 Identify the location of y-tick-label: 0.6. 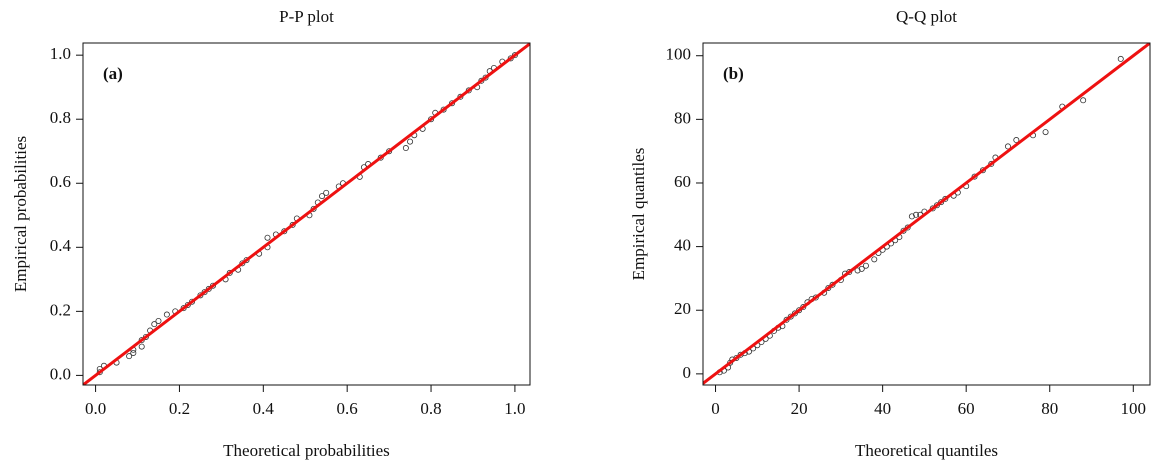
(60, 181).